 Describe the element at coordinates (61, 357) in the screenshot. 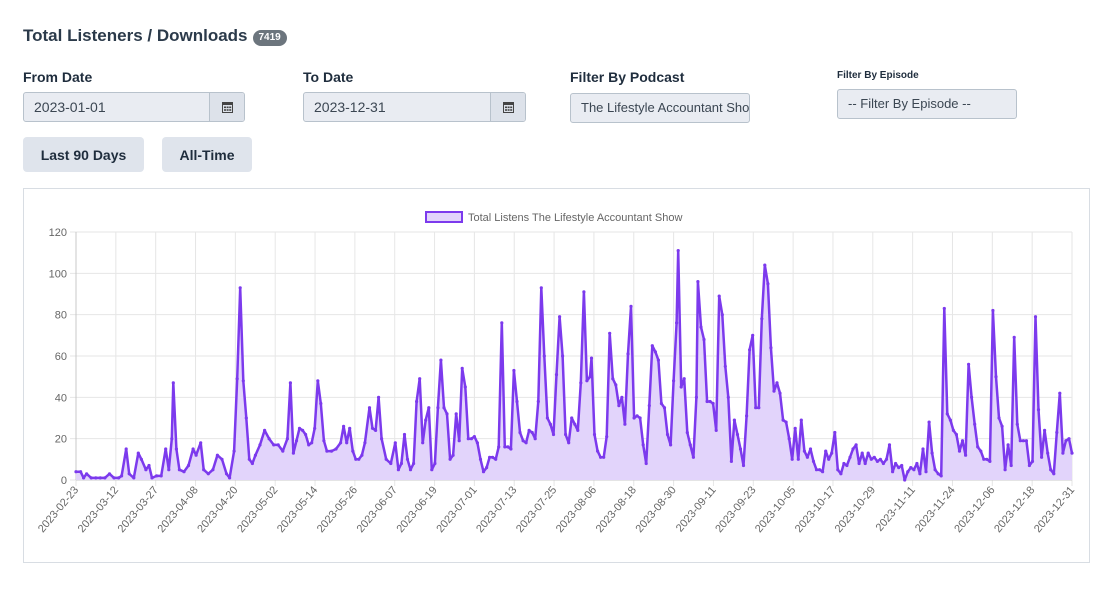

I see `y-tick-label: 60` at that location.